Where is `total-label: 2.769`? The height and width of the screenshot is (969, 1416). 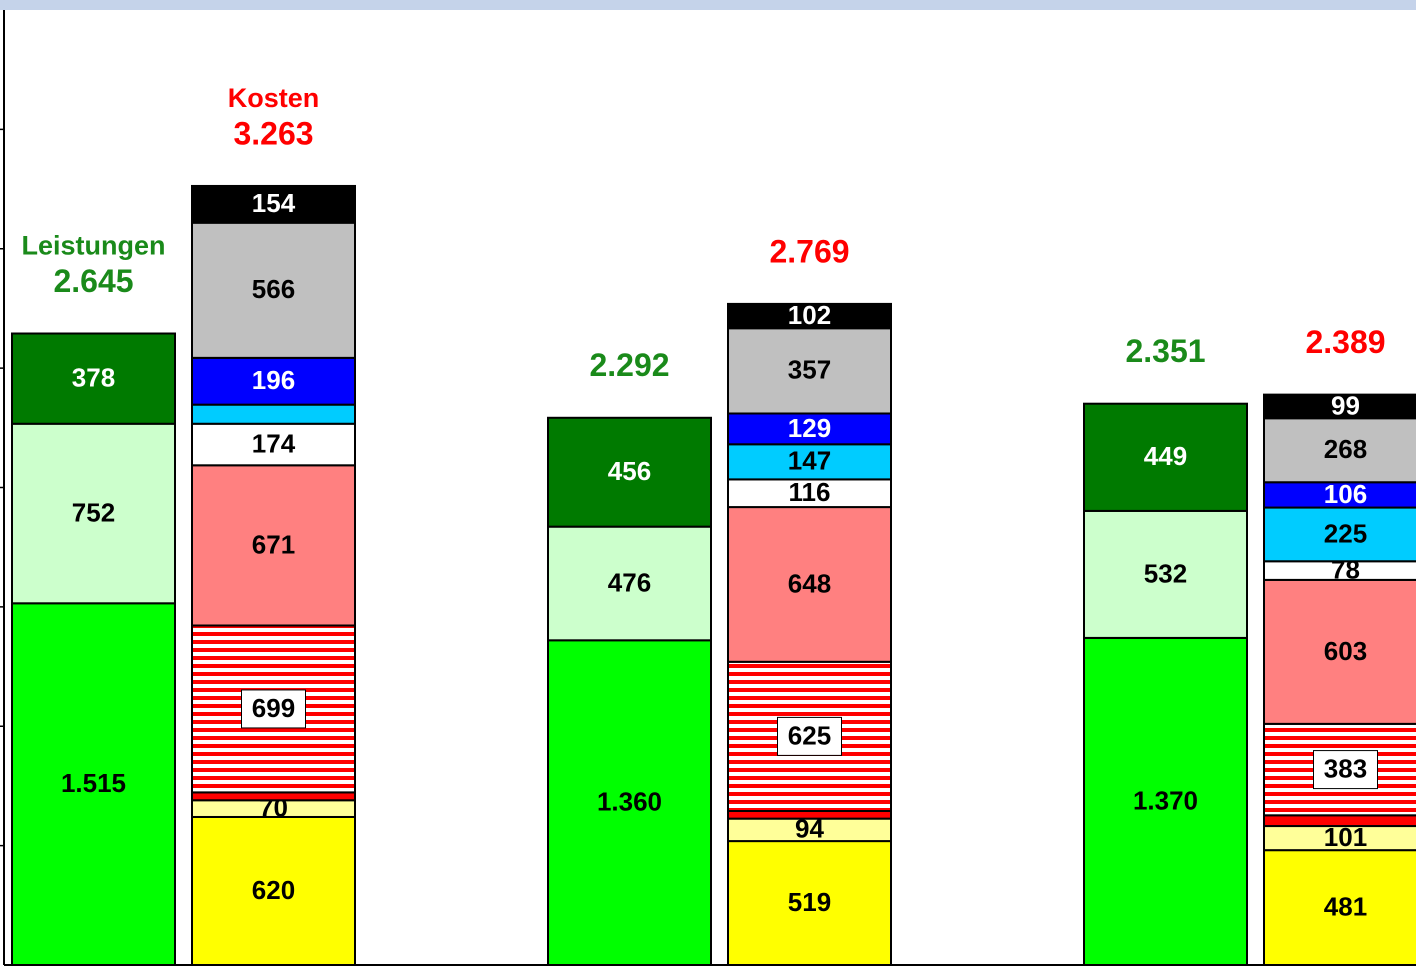 total-label: 2.769 is located at coordinates (809, 251).